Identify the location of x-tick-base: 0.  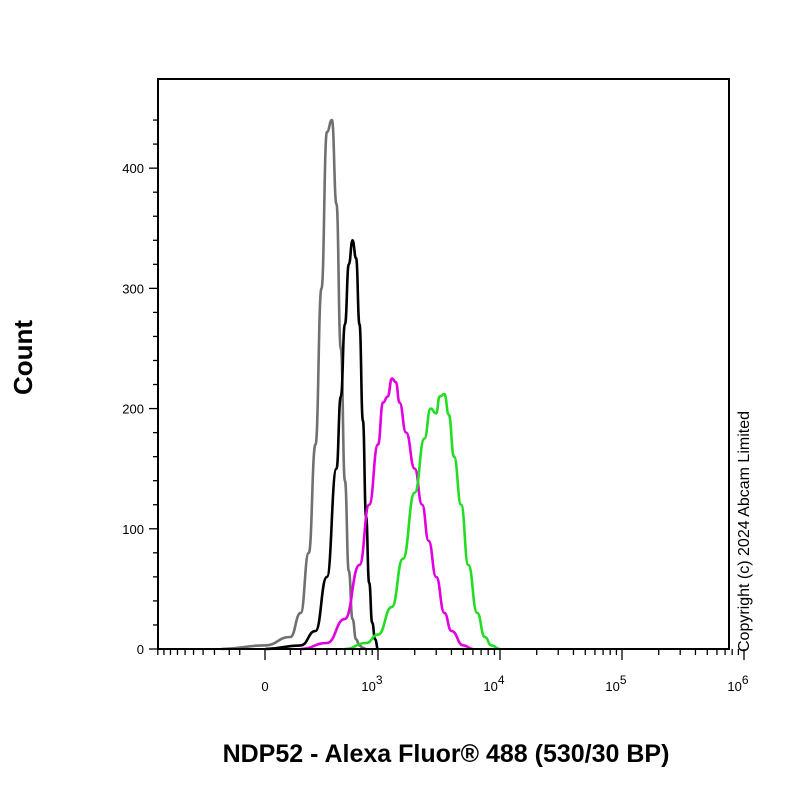
(264, 686).